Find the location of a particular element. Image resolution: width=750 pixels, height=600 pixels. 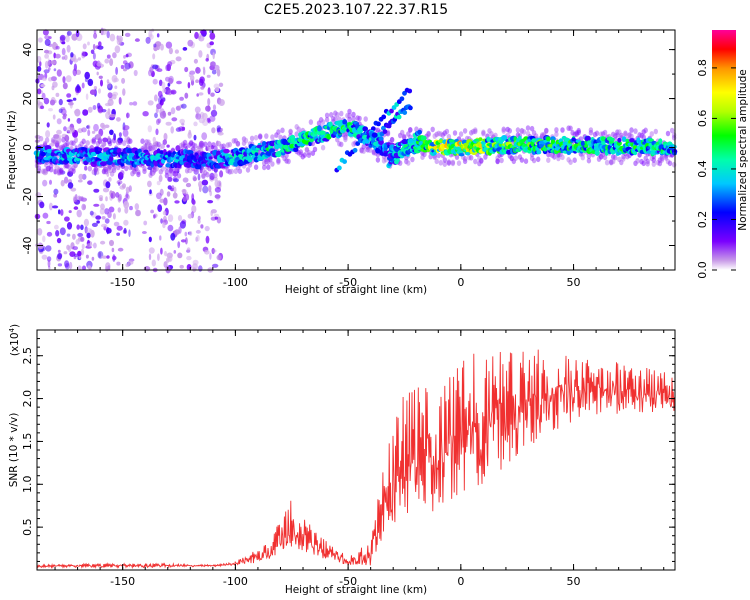

snr-ytick-label: 2.0 is located at coordinates (27, 399).